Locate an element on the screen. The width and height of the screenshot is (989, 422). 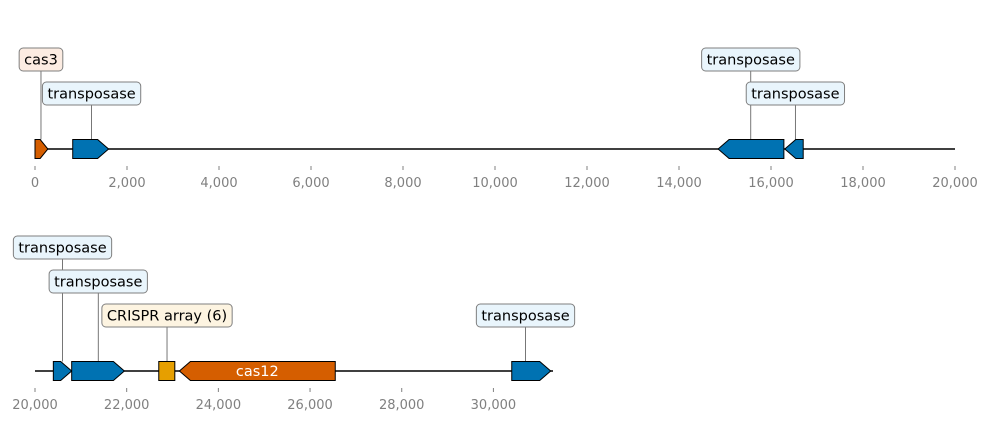
tick-label: 12,000 is located at coordinates (587, 183).